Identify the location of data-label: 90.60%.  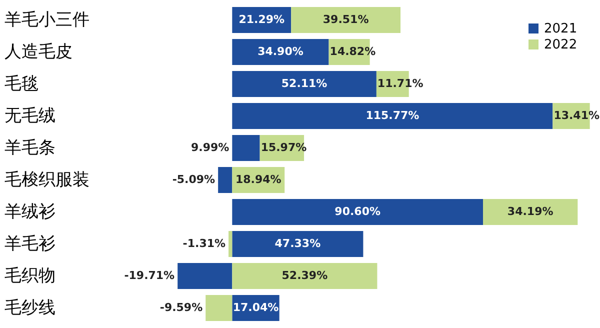
(357, 211).